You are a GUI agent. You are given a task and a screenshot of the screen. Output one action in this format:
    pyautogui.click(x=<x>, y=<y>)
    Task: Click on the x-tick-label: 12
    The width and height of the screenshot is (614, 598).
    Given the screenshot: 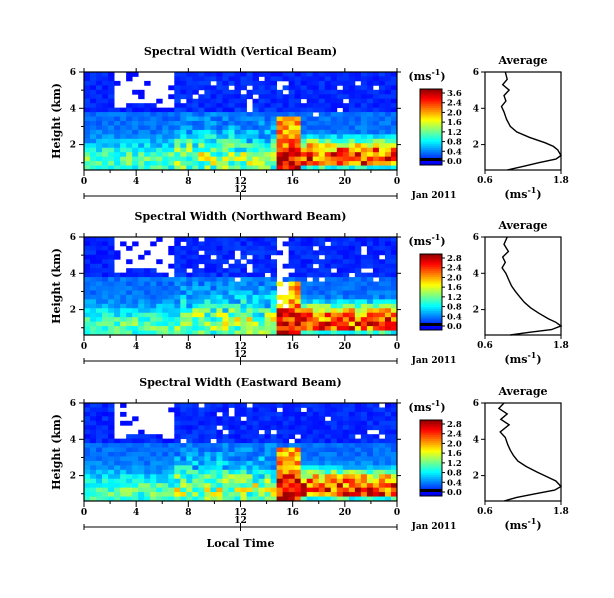 What is the action you would take?
    pyautogui.click(x=240, y=182)
    